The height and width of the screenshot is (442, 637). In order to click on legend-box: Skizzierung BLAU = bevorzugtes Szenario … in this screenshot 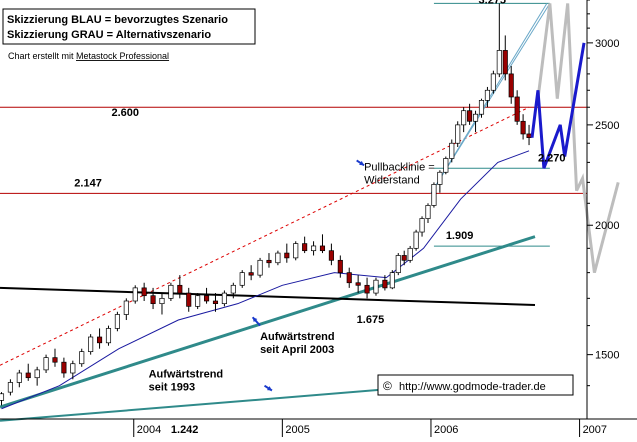, I will do `click(129, 26)`.